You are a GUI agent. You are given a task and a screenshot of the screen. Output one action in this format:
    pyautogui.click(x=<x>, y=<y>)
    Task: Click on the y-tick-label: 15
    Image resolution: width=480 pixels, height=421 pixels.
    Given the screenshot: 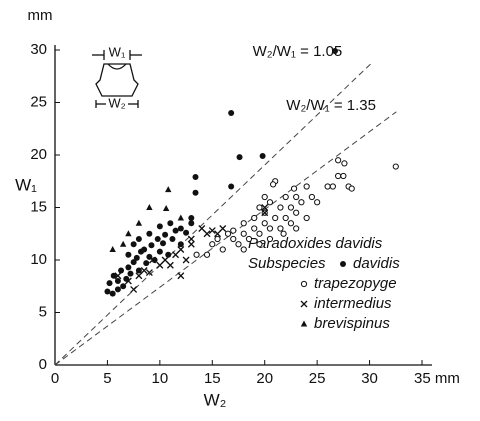 What is the action you would take?
    pyautogui.click(x=38, y=206)
    